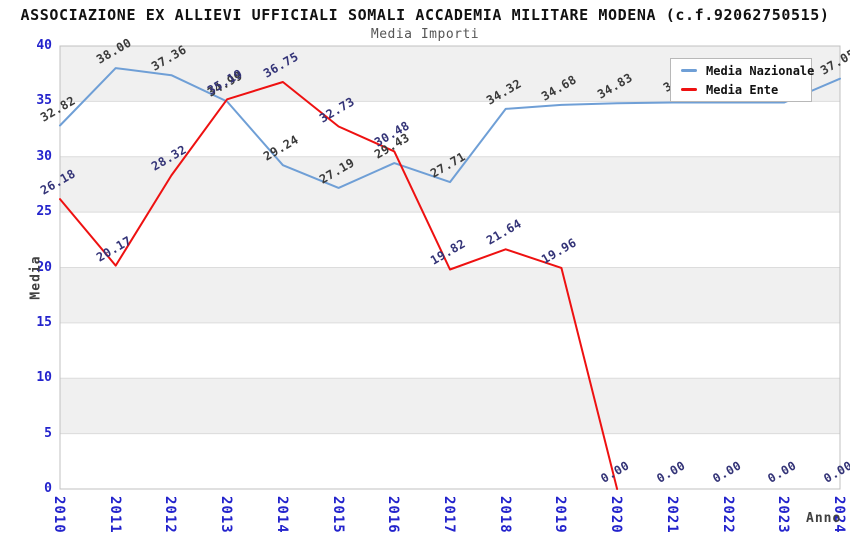 This screenshot has height=550, width=850. I want to click on x-tick-label: 2022, so click(727, 515).